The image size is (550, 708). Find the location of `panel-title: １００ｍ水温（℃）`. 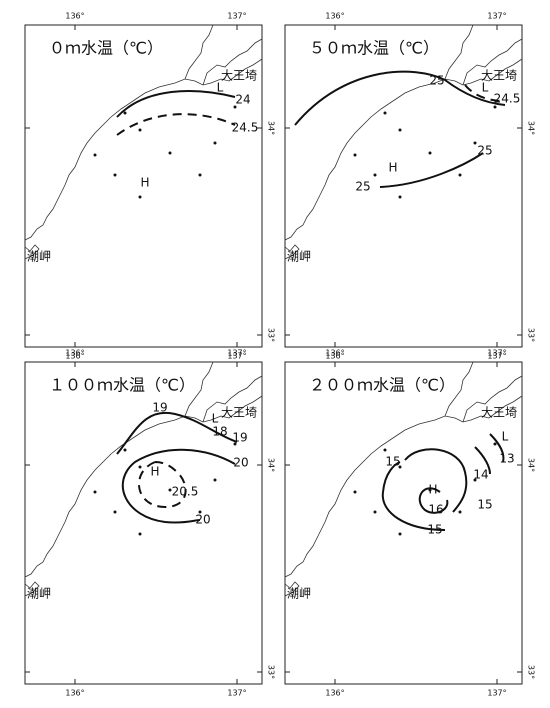

panel-title: １００ｍ水温（℃） is located at coordinates (122, 385).